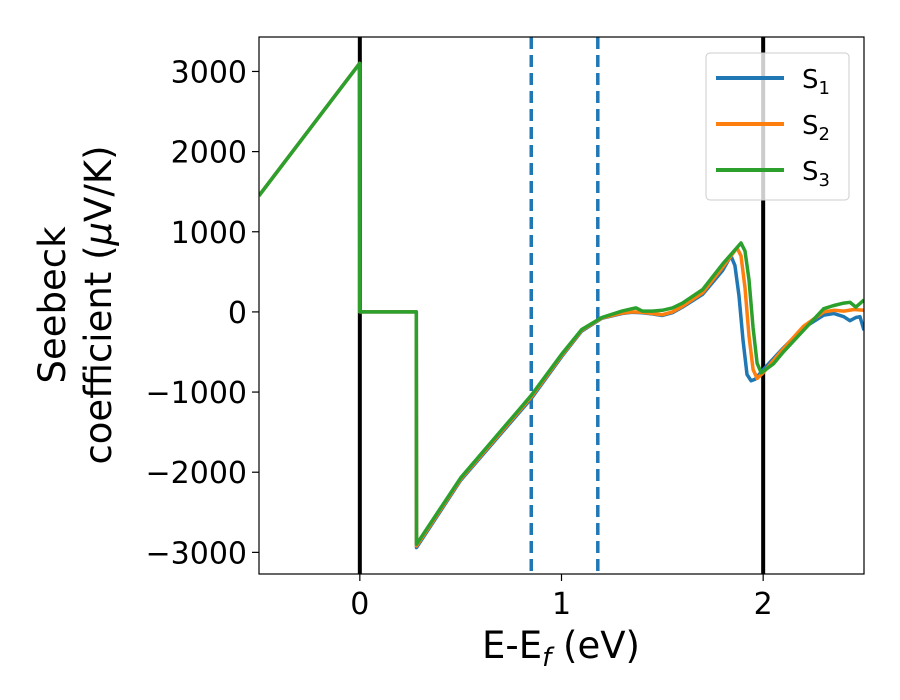 This screenshot has height=700, width=900. What do you see at coordinates (75, 304) in the screenshot?
I see `y-axis-label: Seebeck coefficient (μV/K)` at bounding box center [75, 304].